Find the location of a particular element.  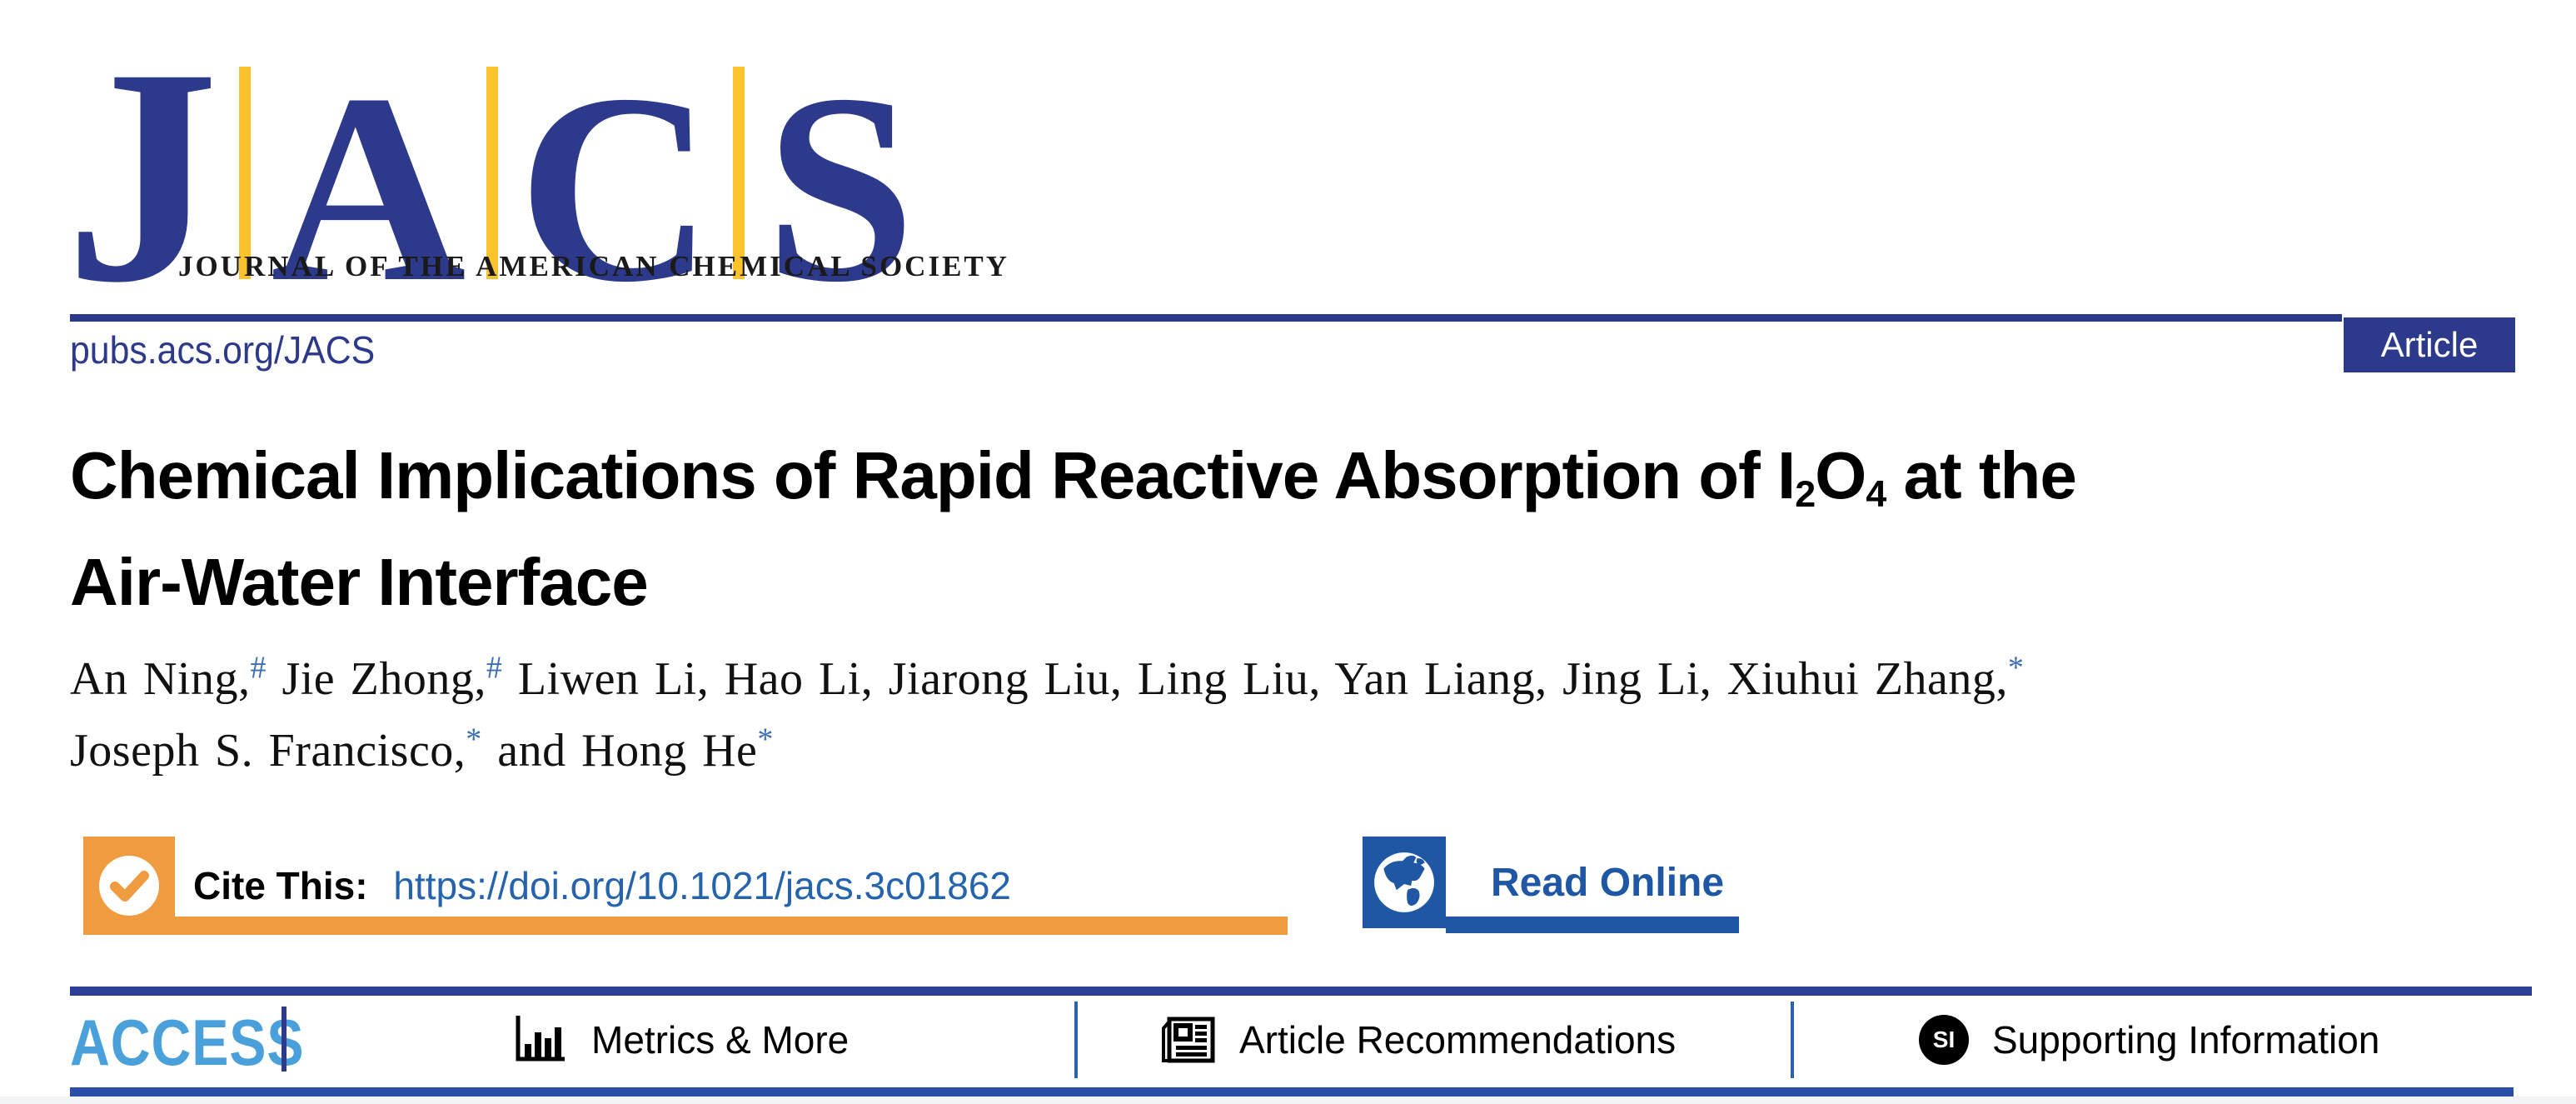

read-online-label: Read Online is located at coordinates (1608, 883).